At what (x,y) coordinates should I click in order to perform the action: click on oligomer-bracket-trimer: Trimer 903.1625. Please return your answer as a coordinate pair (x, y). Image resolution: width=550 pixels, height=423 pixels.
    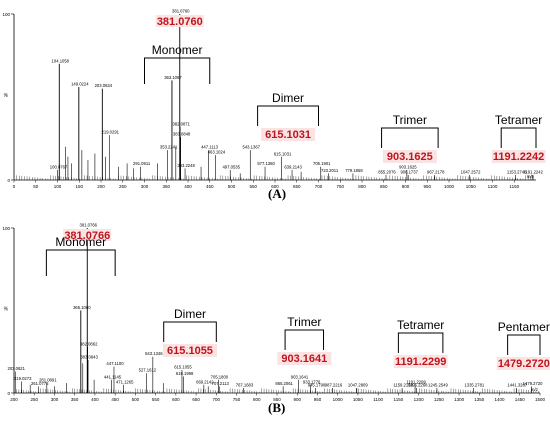
    Looking at the image, I should click on (410, 138).